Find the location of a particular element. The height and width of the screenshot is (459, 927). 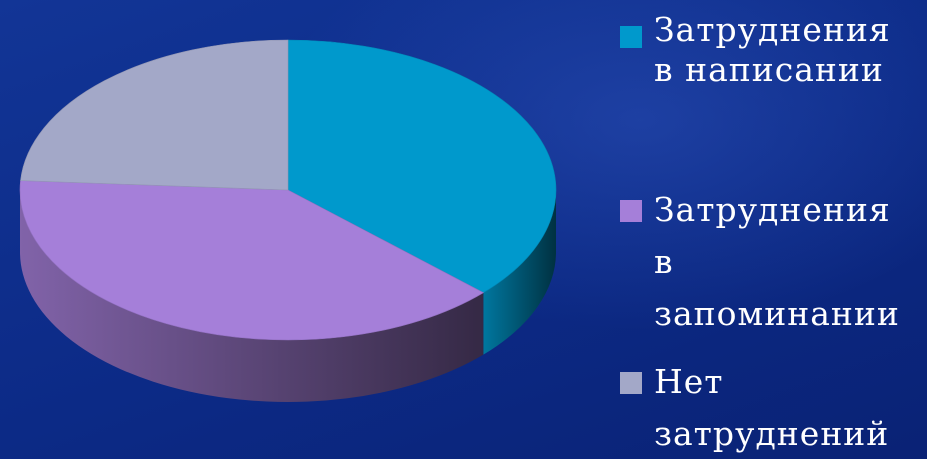

legend-label: Нет затруднений is located at coordinates (772, 407).